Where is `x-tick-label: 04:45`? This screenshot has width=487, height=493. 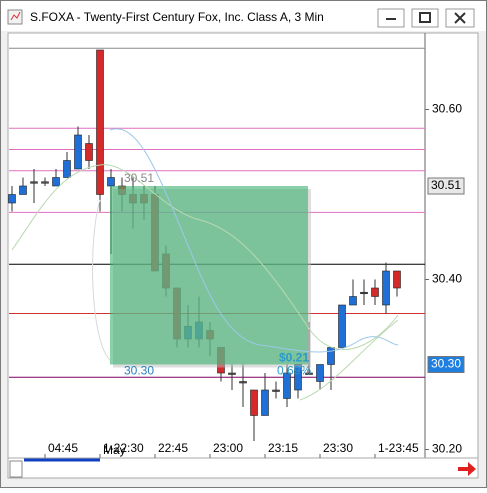 x-tick-label: 04:45 is located at coordinates (63, 448).